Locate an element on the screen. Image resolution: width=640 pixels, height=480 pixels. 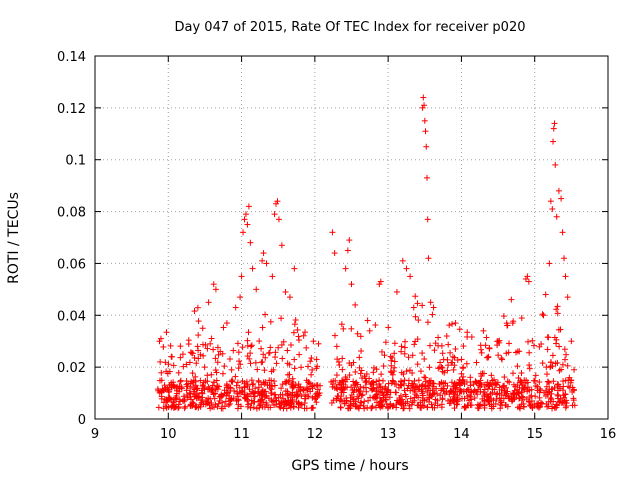
y-tick-label: 0.1 is located at coordinates (75, 161).